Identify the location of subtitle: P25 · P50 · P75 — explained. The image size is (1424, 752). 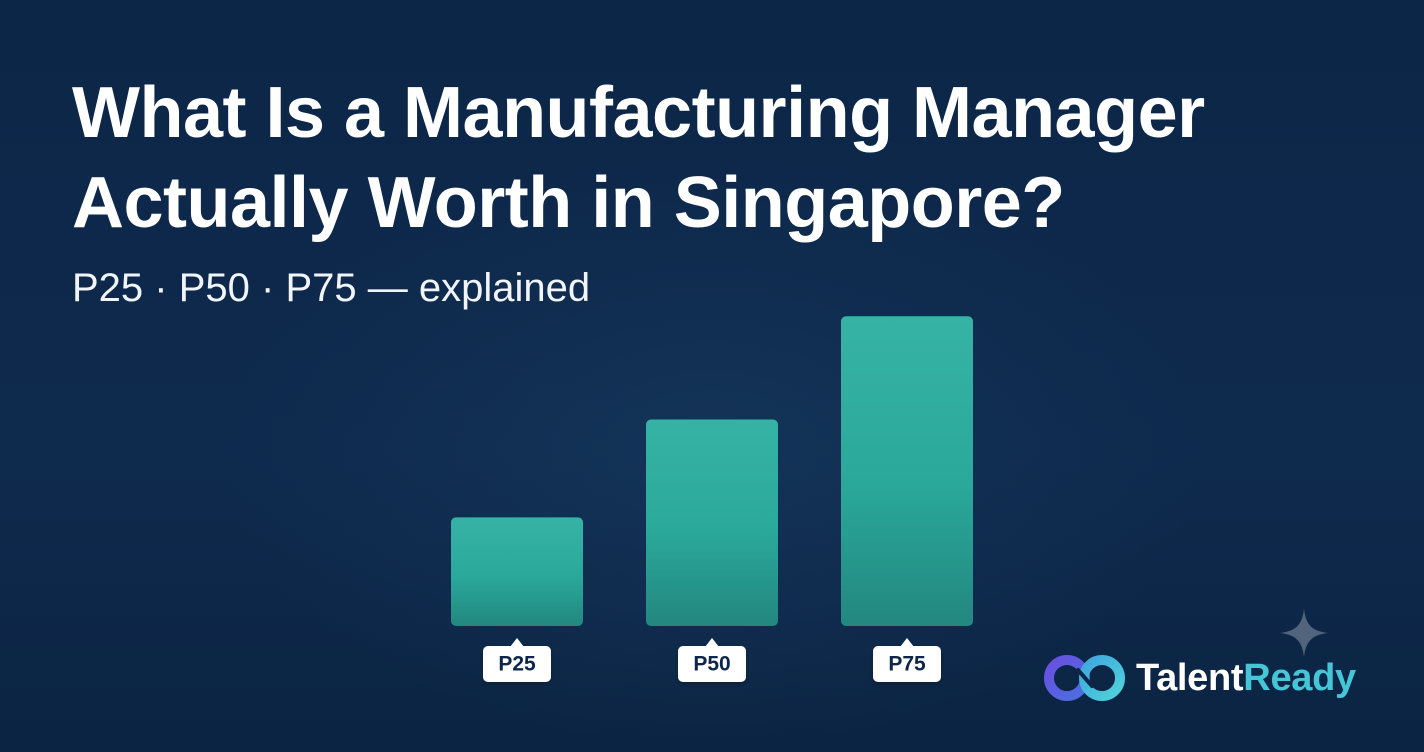
(331, 288).